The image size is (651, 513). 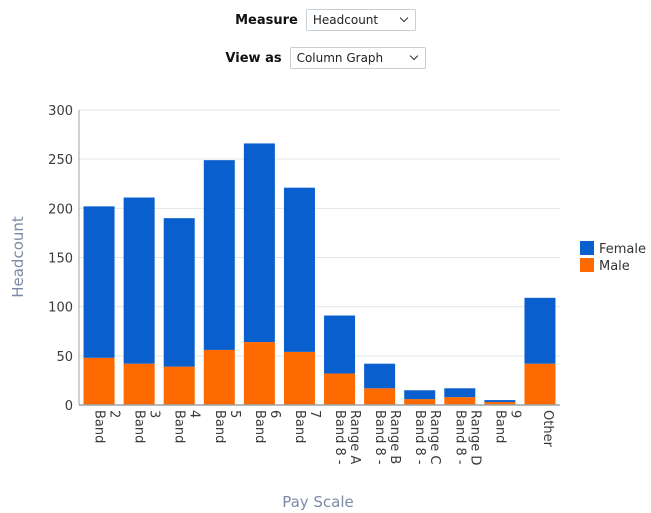 I want to click on legend-label-female: Female, so click(x=622, y=249).